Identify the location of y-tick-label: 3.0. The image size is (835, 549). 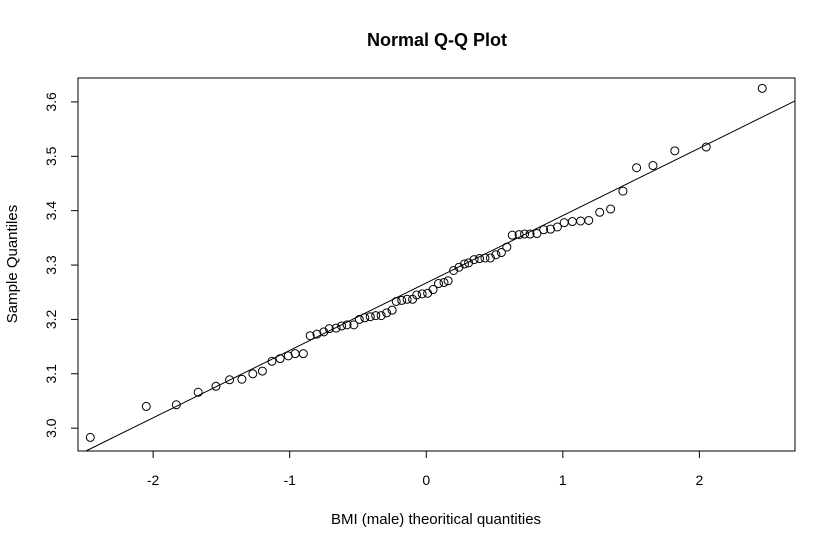
(51, 428).